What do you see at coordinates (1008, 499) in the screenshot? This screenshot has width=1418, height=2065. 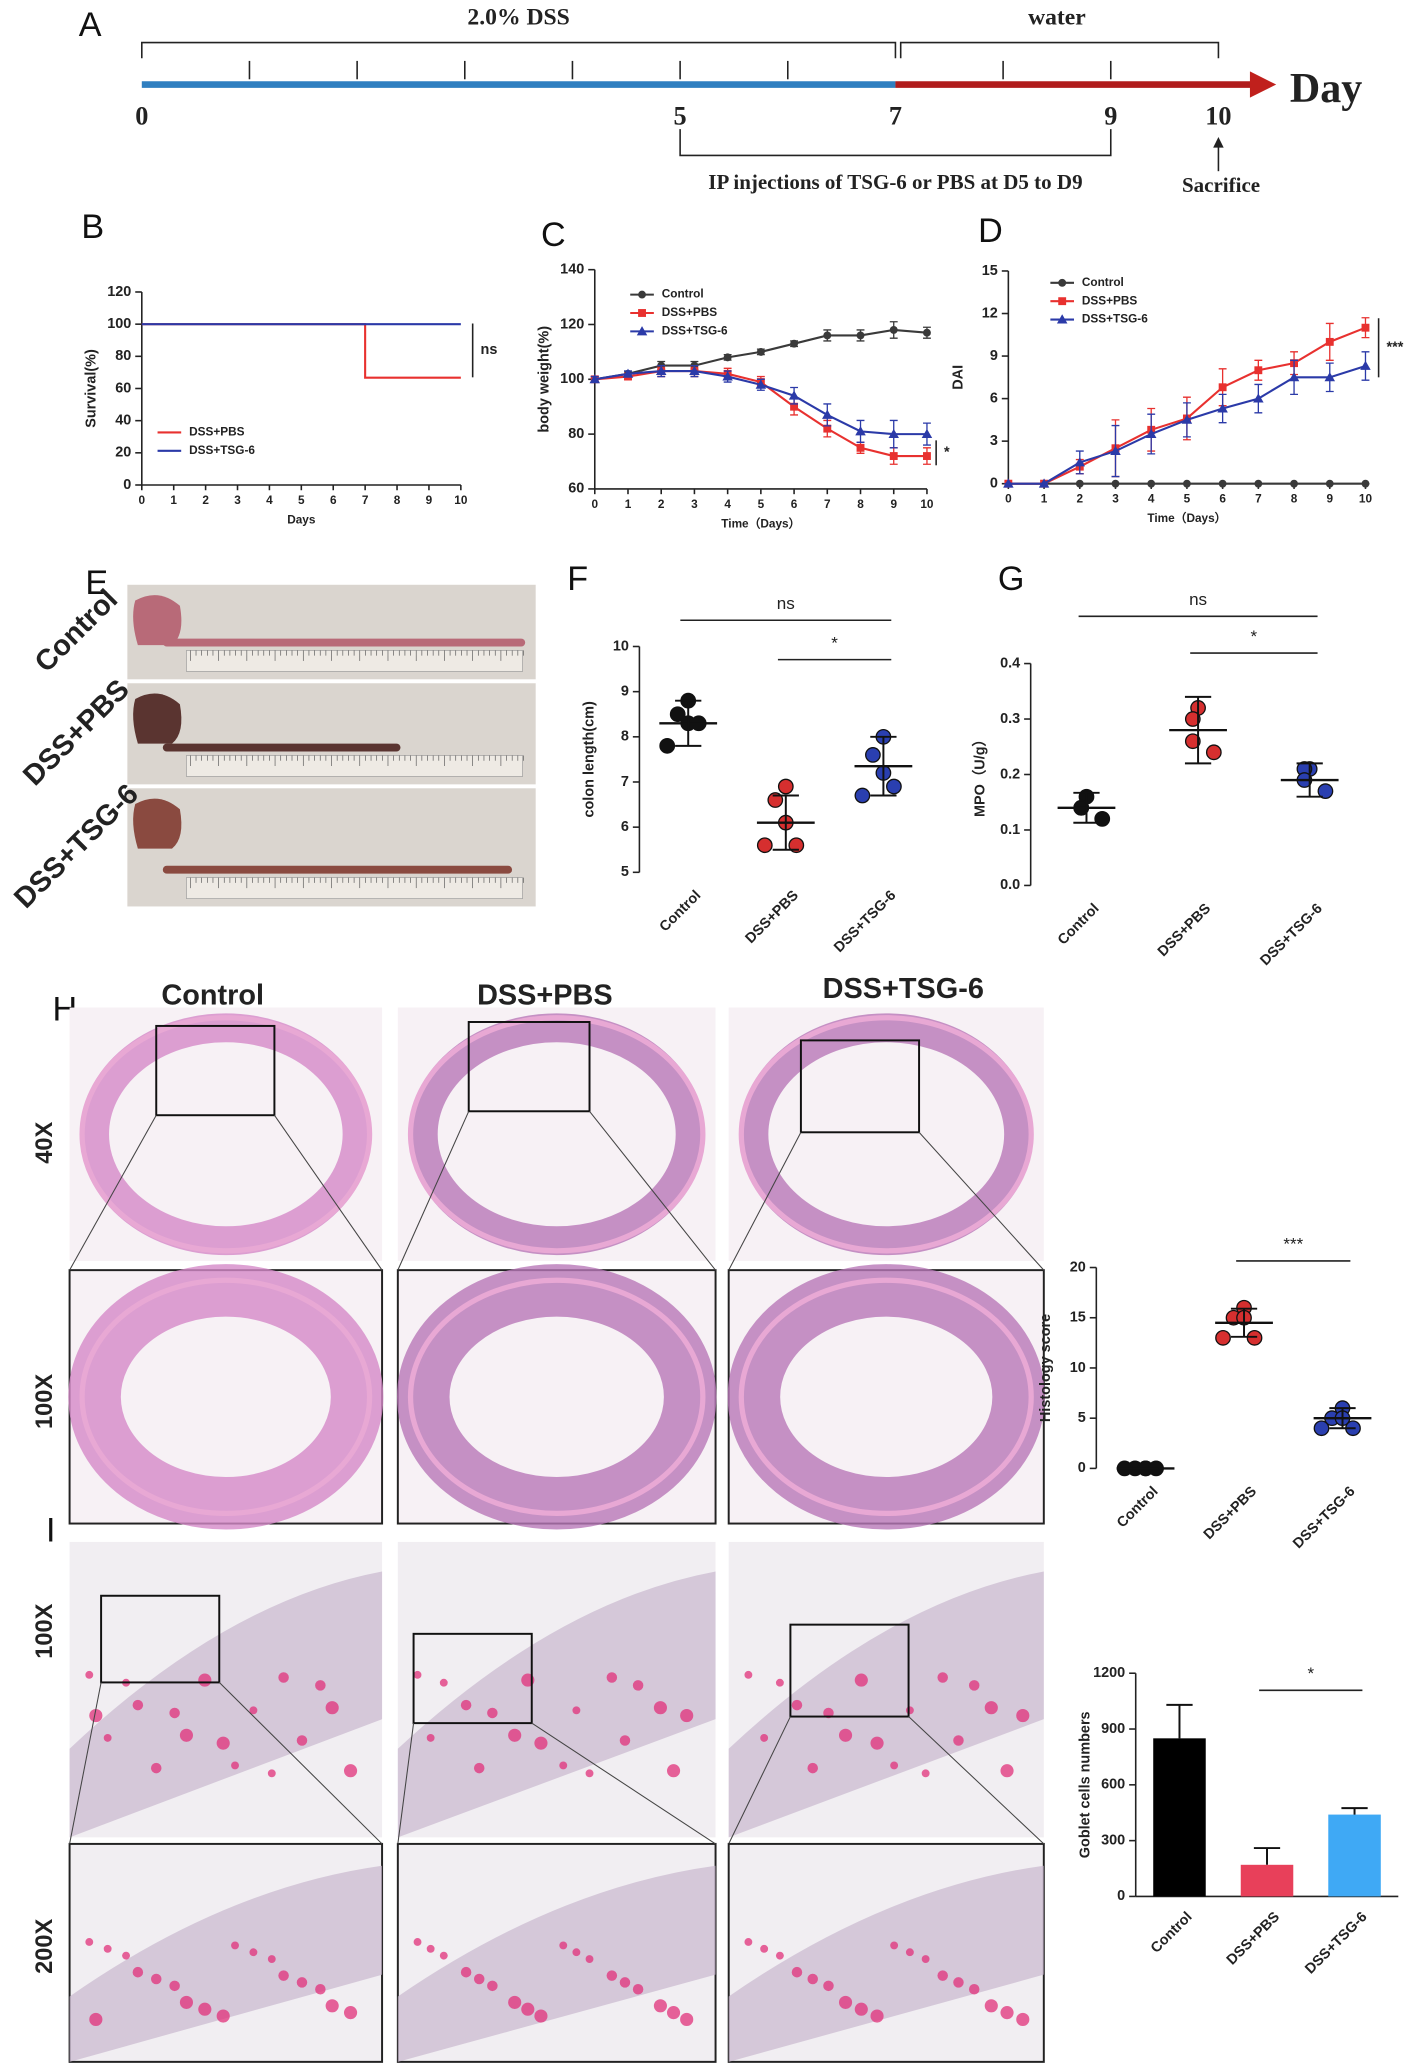 I see `x-tick-label: 0` at bounding box center [1008, 499].